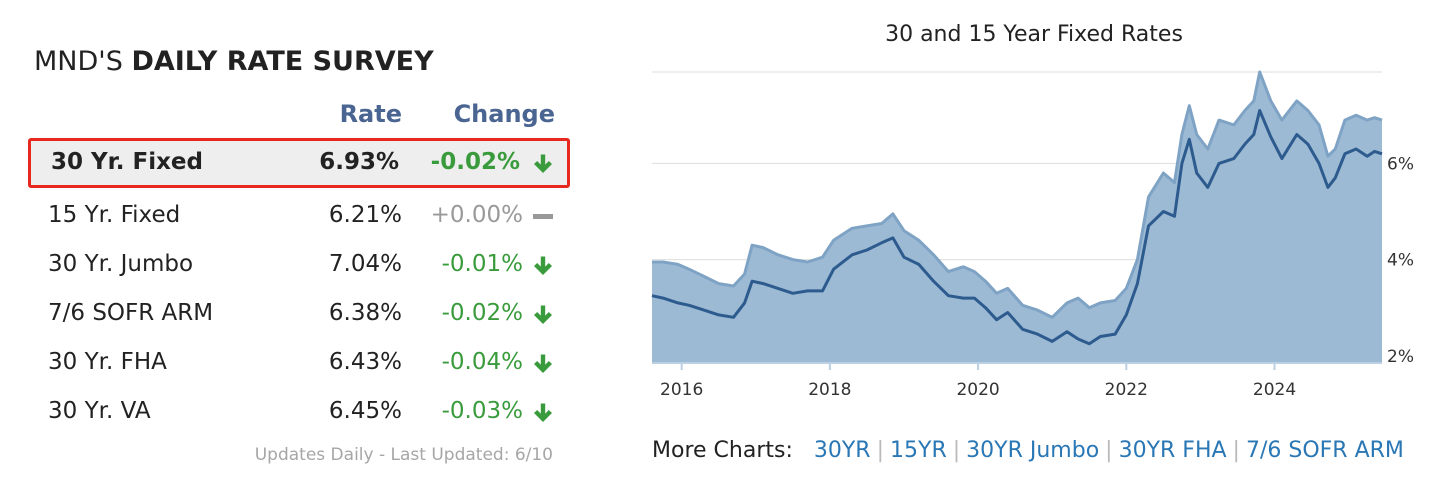 The height and width of the screenshot is (504, 1456). What do you see at coordinates (1400, 164) in the screenshot?
I see `y-tick-label: 6%` at bounding box center [1400, 164].